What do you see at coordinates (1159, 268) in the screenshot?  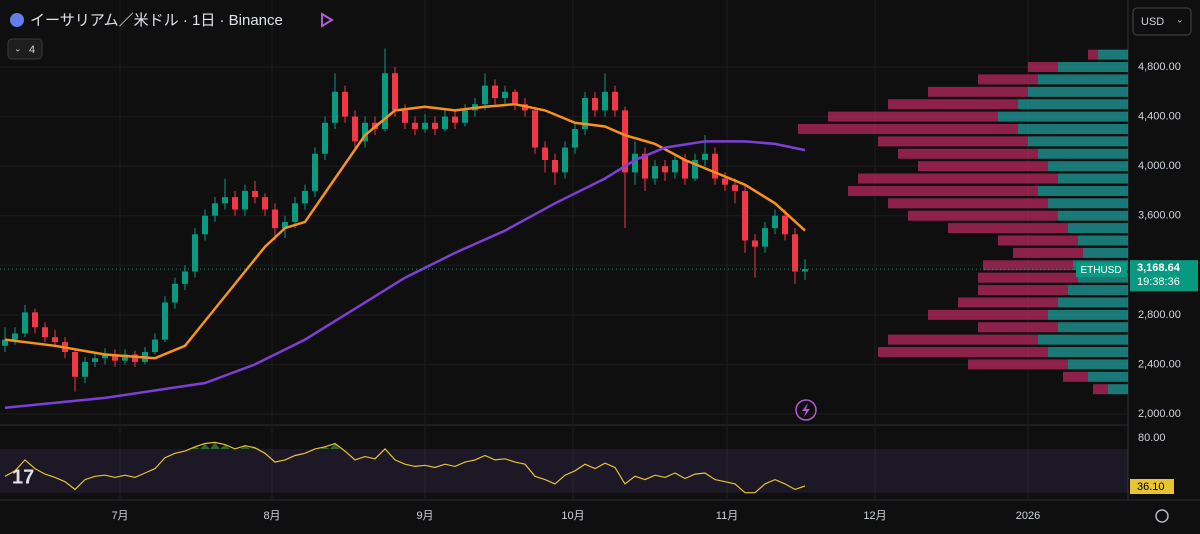 I see `price-label: 3,168.64` at bounding box center [1159, 268].